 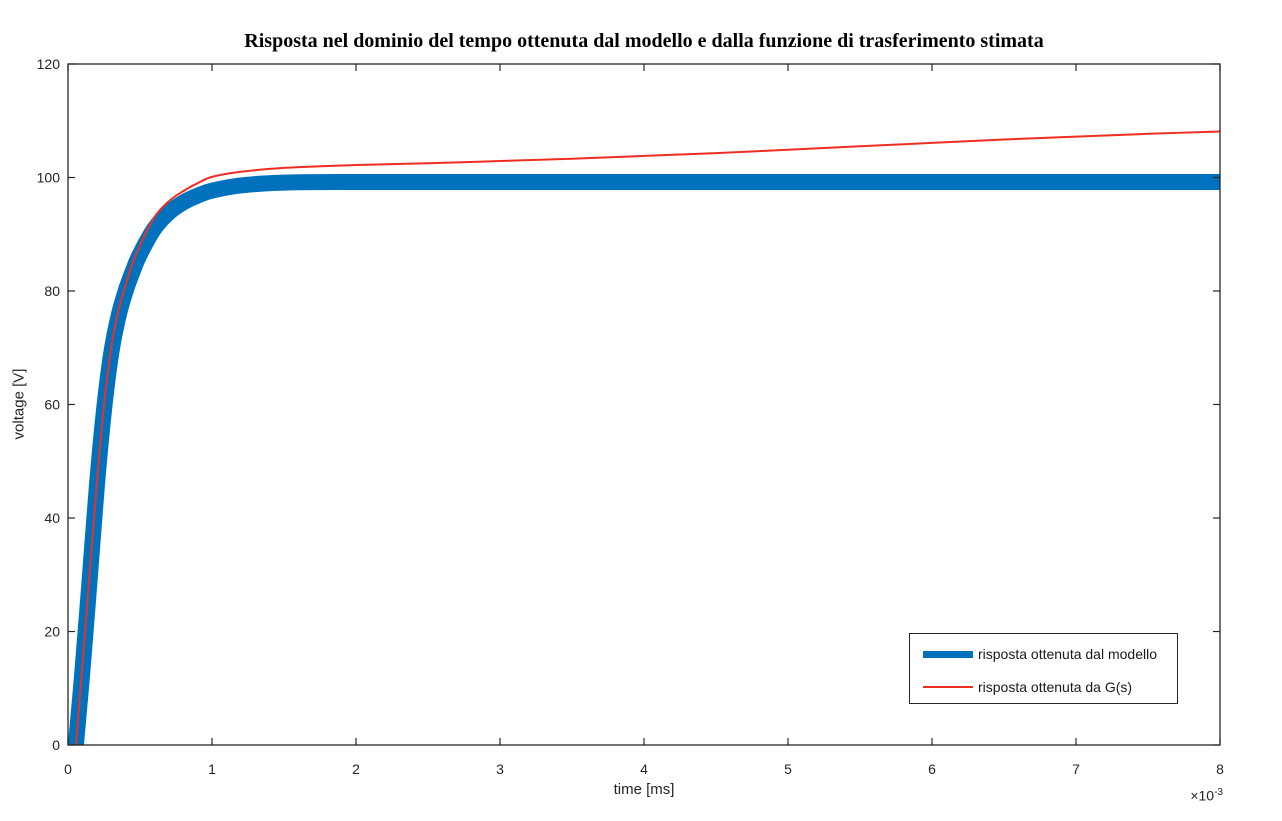 What do you see at coordinates (1055, 687) in the screenshot?
I see `legend-label-gs: risposta ottenuta da G(s)` at bounding box center [1055, 687].